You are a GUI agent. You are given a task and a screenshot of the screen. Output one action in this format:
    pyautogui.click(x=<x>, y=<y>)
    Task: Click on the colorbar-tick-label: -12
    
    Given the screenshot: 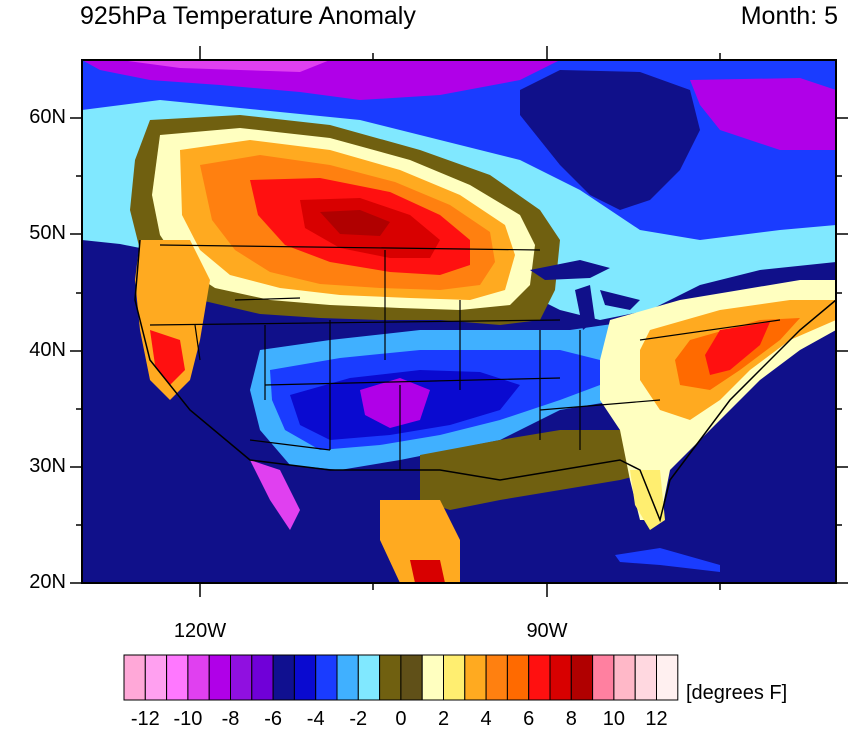 What is the action you would take?
    pyautogui.click(x=145, y=719)
    